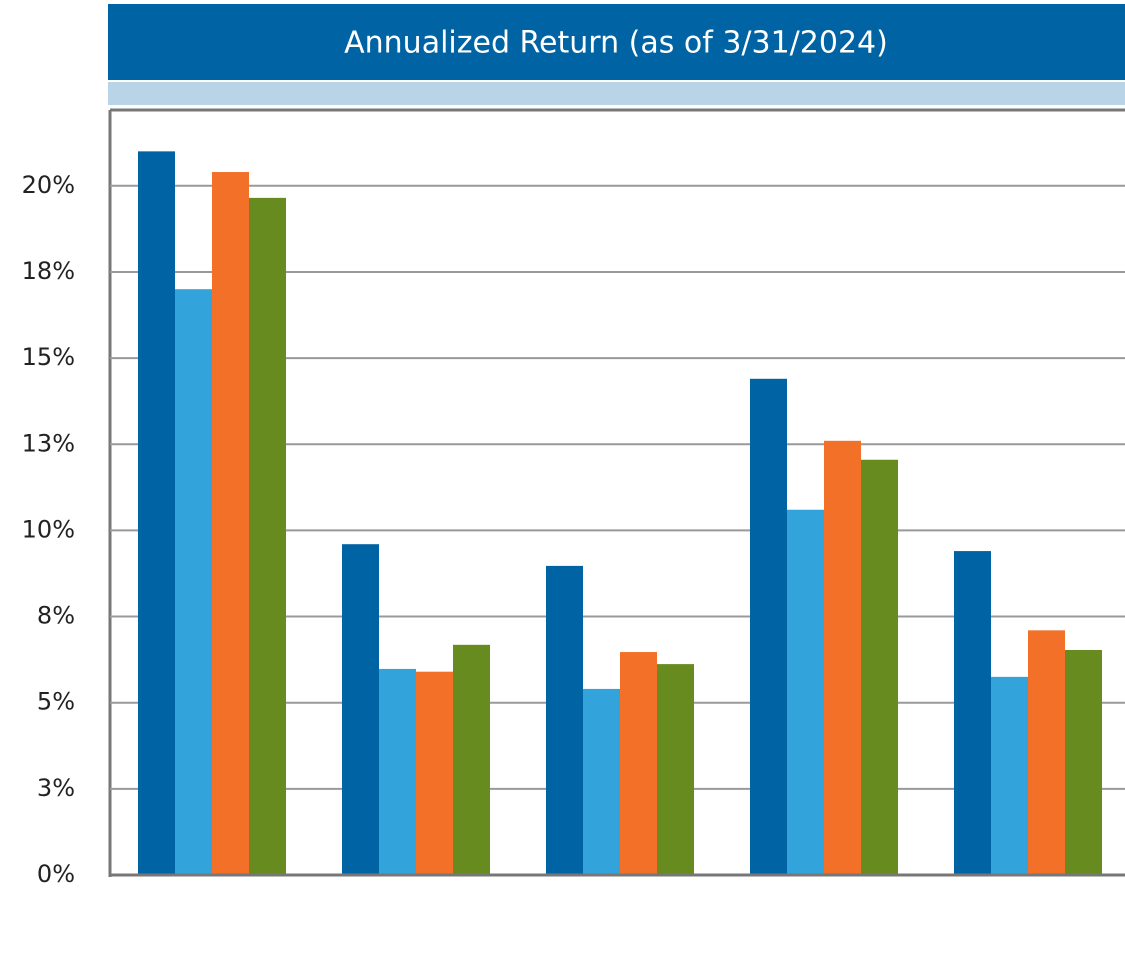 The width and height of the screenshot is (1125, 973). Describe the element at coordinates (48, 529) in the screenshot. I see `y-tick-label: 10%` at that location.